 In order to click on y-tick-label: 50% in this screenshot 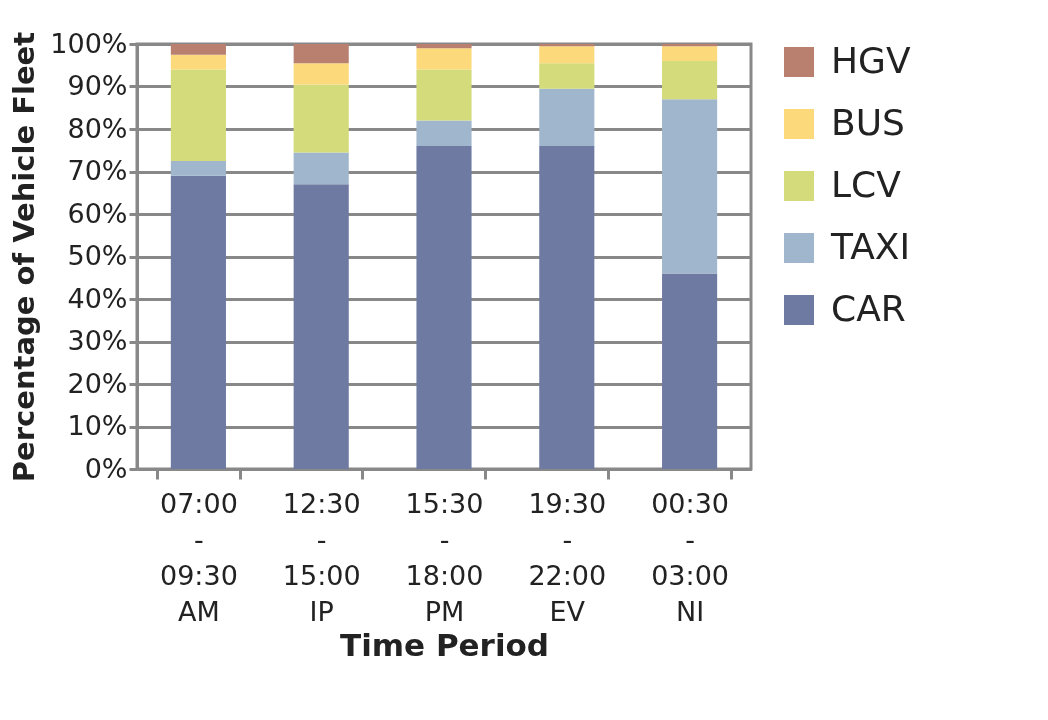, I will do `click(97, 255)`.